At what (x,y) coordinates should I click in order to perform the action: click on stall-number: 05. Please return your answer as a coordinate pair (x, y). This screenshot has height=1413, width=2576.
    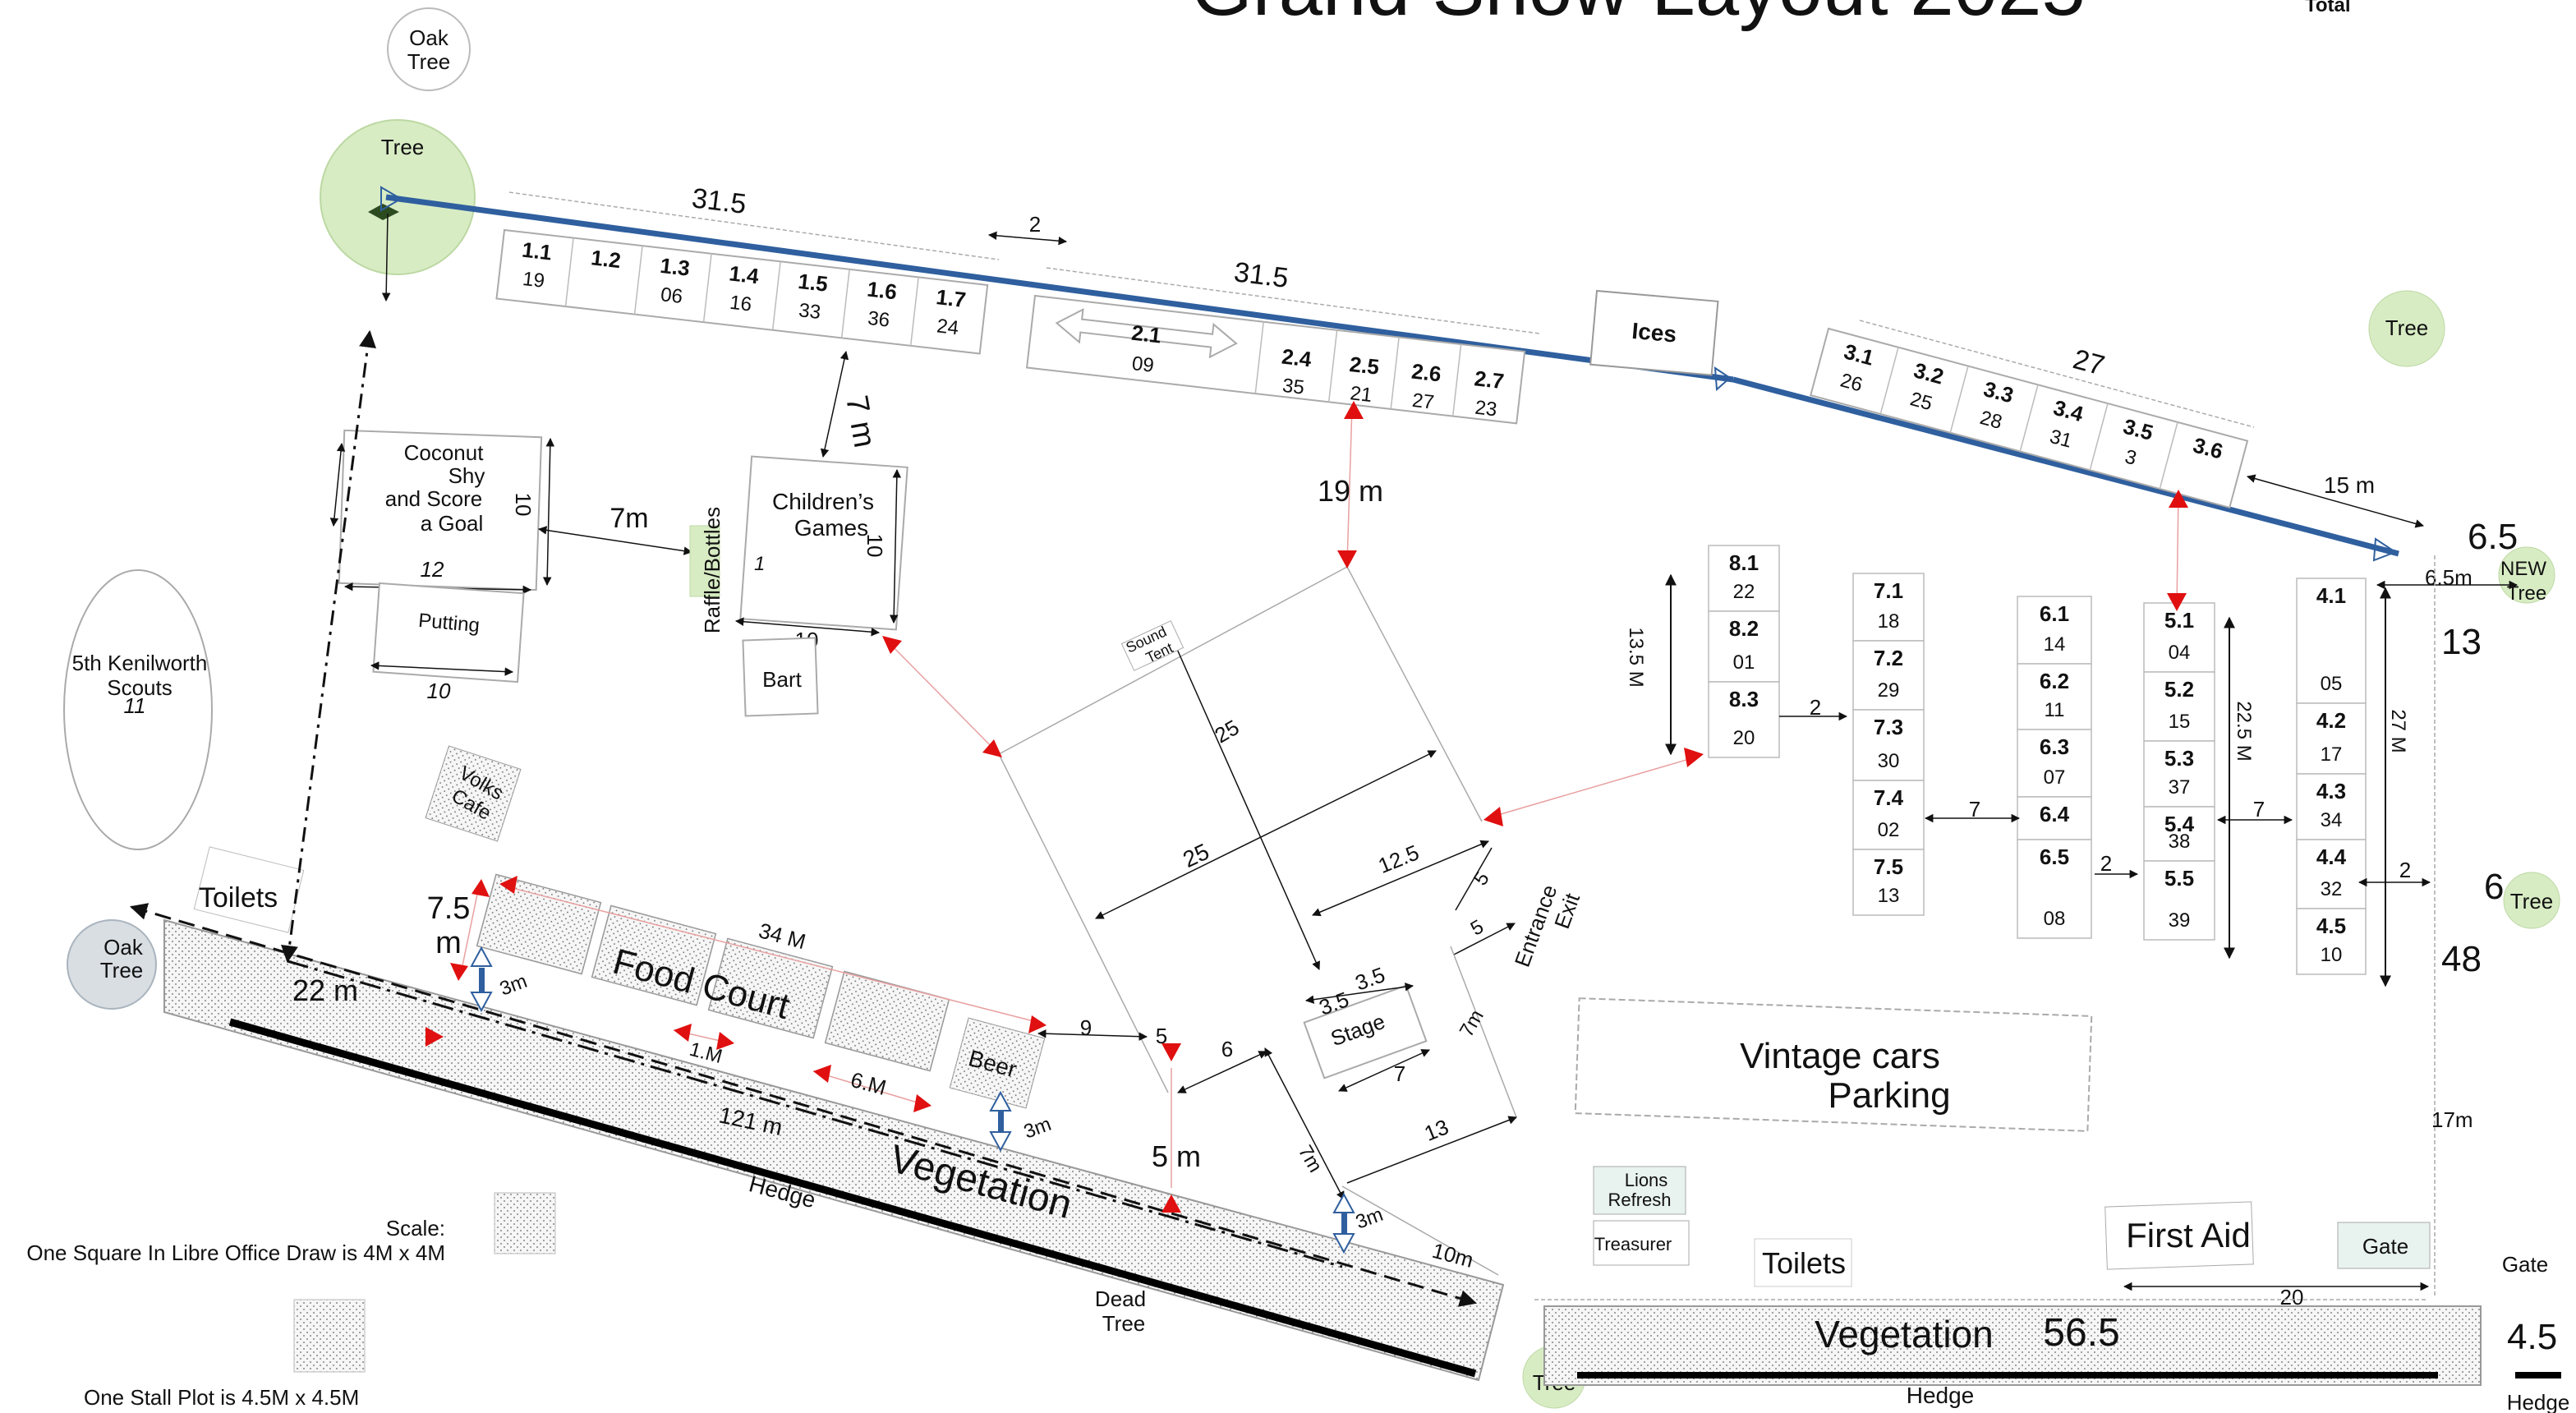
    Looking at the image, I should click on (2332, 684).